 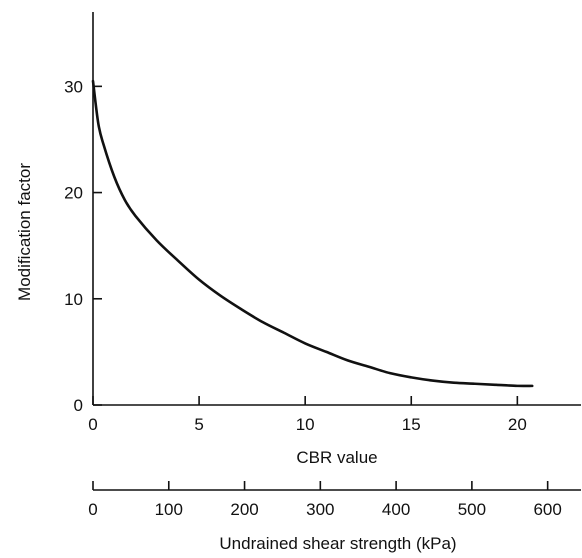 What do you see at coordinates (411, 424) in the screenshot?
I see `x-tick-label: 15` at bounding box center [411, 424].